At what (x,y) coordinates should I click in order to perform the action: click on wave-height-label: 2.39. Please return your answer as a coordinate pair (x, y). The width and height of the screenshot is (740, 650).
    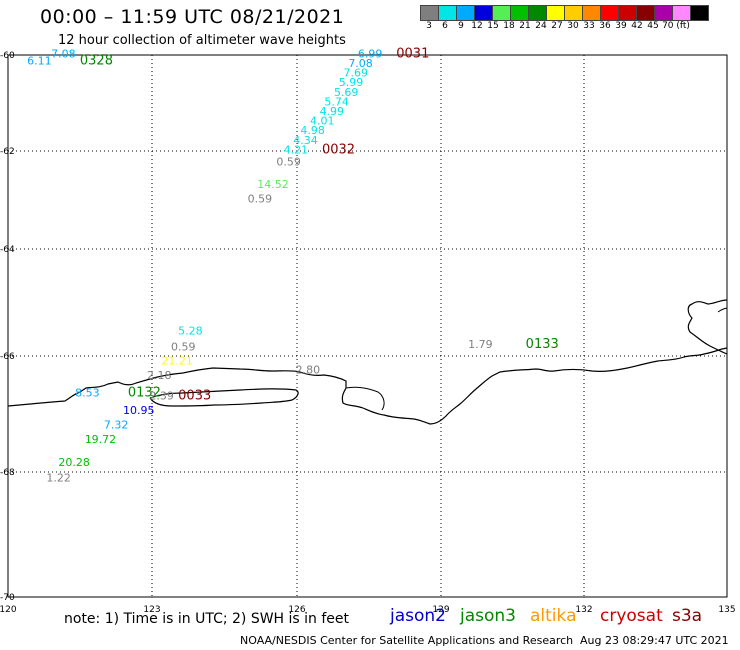
    Looking at the image, I should click on (161, 396).